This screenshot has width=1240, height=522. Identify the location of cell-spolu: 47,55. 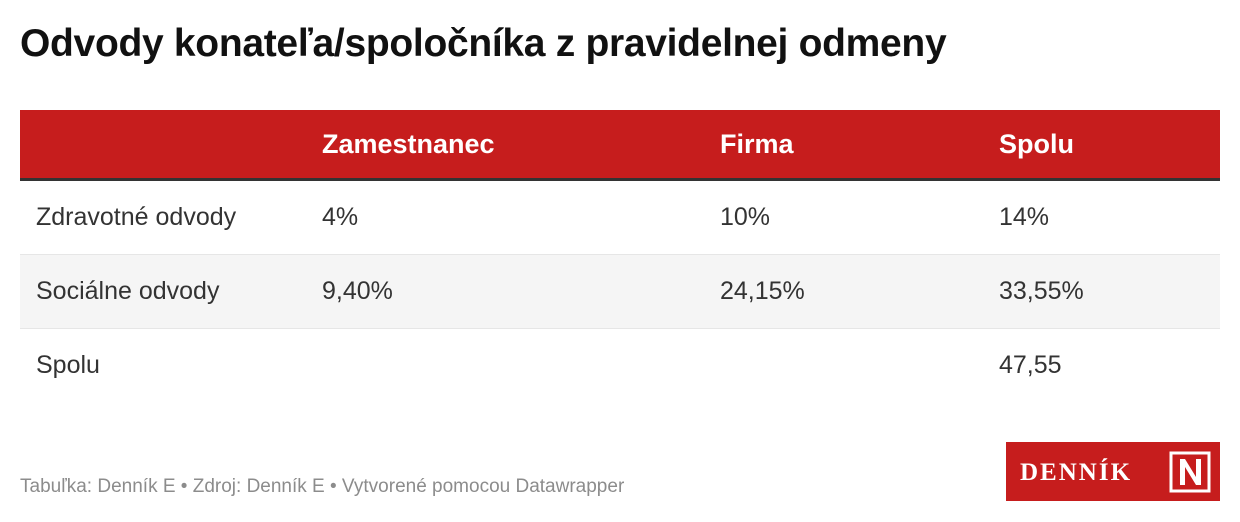
(1030, 365).